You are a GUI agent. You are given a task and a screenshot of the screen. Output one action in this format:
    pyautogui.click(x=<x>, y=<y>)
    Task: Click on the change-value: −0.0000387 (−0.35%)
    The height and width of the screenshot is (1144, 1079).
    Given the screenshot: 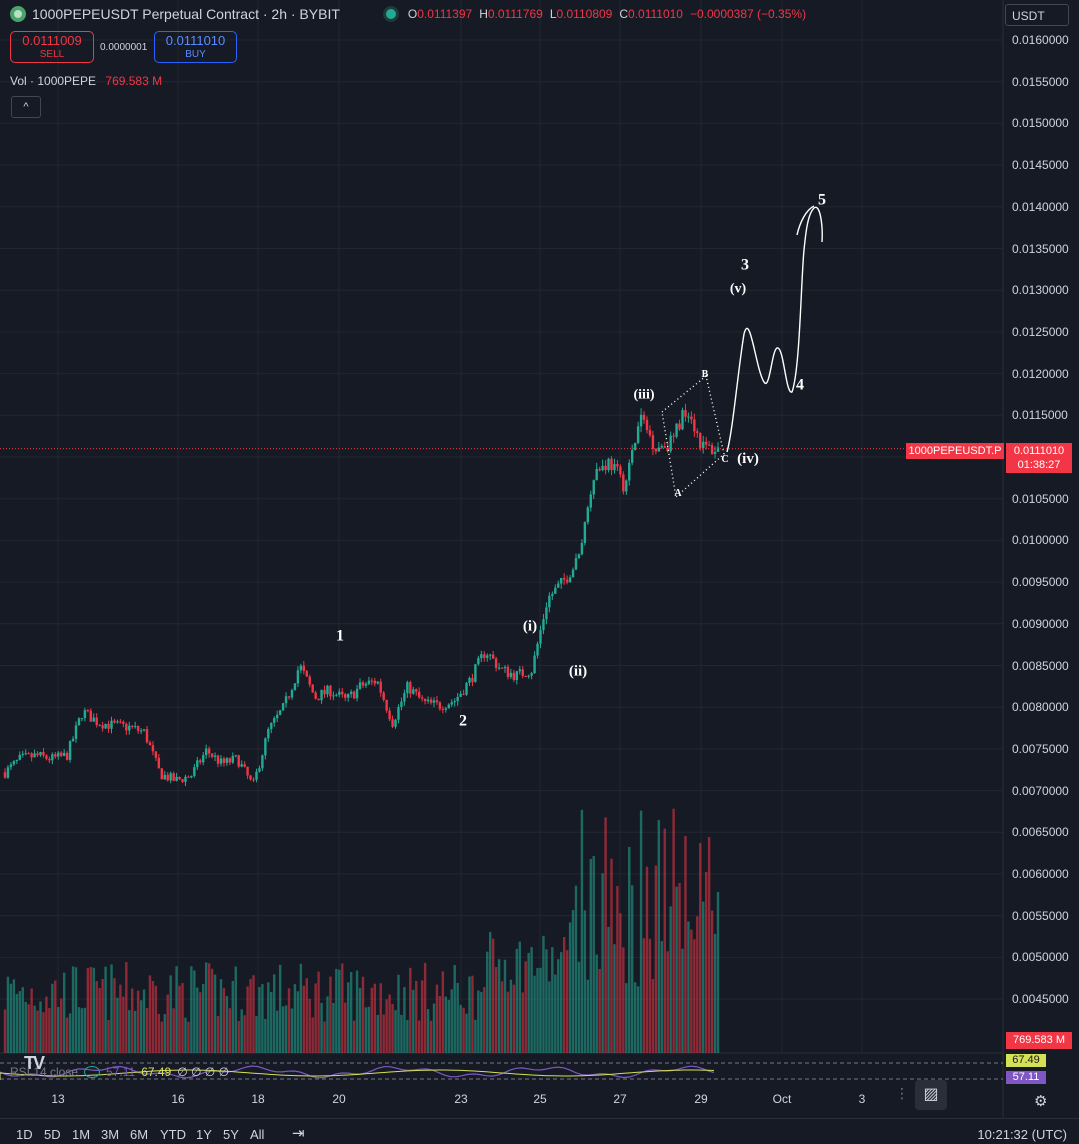 What is the action you would take?
    pyautogui.click(x=748, y=14)
    